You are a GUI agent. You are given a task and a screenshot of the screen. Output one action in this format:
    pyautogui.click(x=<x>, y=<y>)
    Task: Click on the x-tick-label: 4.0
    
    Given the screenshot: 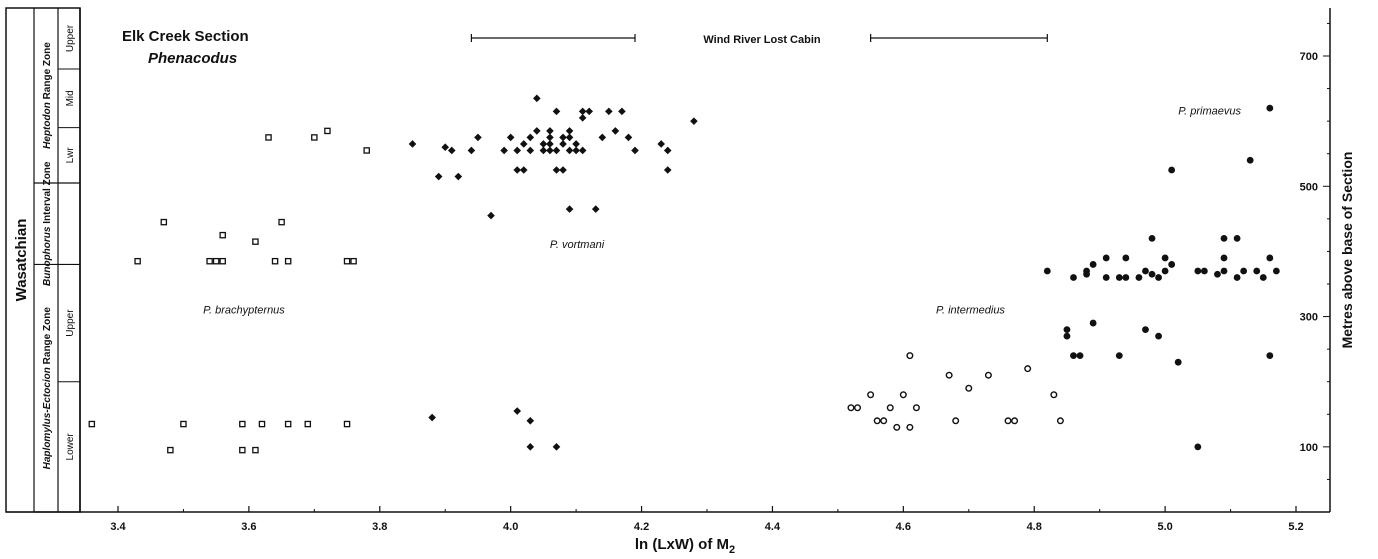 What is the action you would take?
    pyautogui.click(x=510, y=527)
    